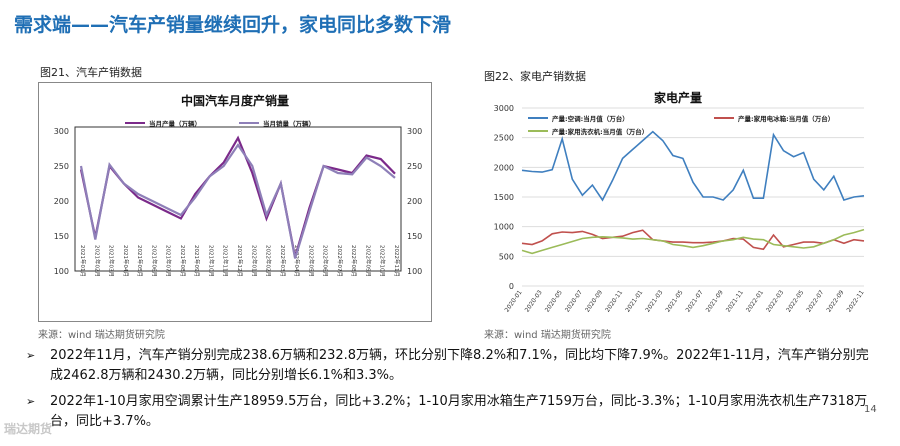  I want to click on page-number: 14, so click(870, 409).